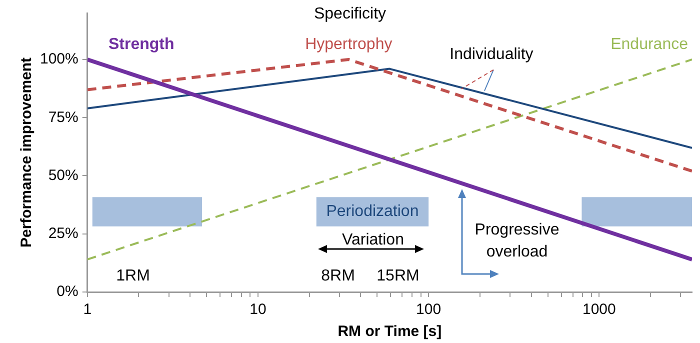  What do you see at coordinates (59, 59) in the screenshot?
I see `y-tick-label: 100%` at bounding box center [59, 59].